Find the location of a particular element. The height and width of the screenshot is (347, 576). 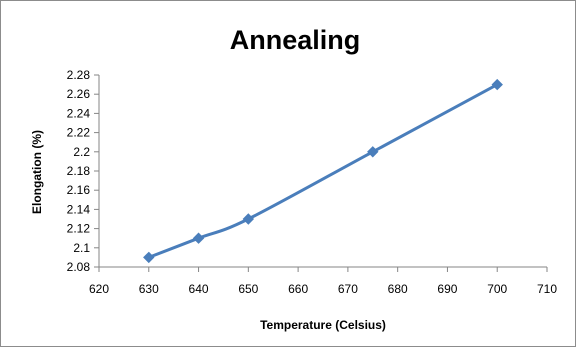

x-tick-label: 690 is located at coordinates (447, 289).